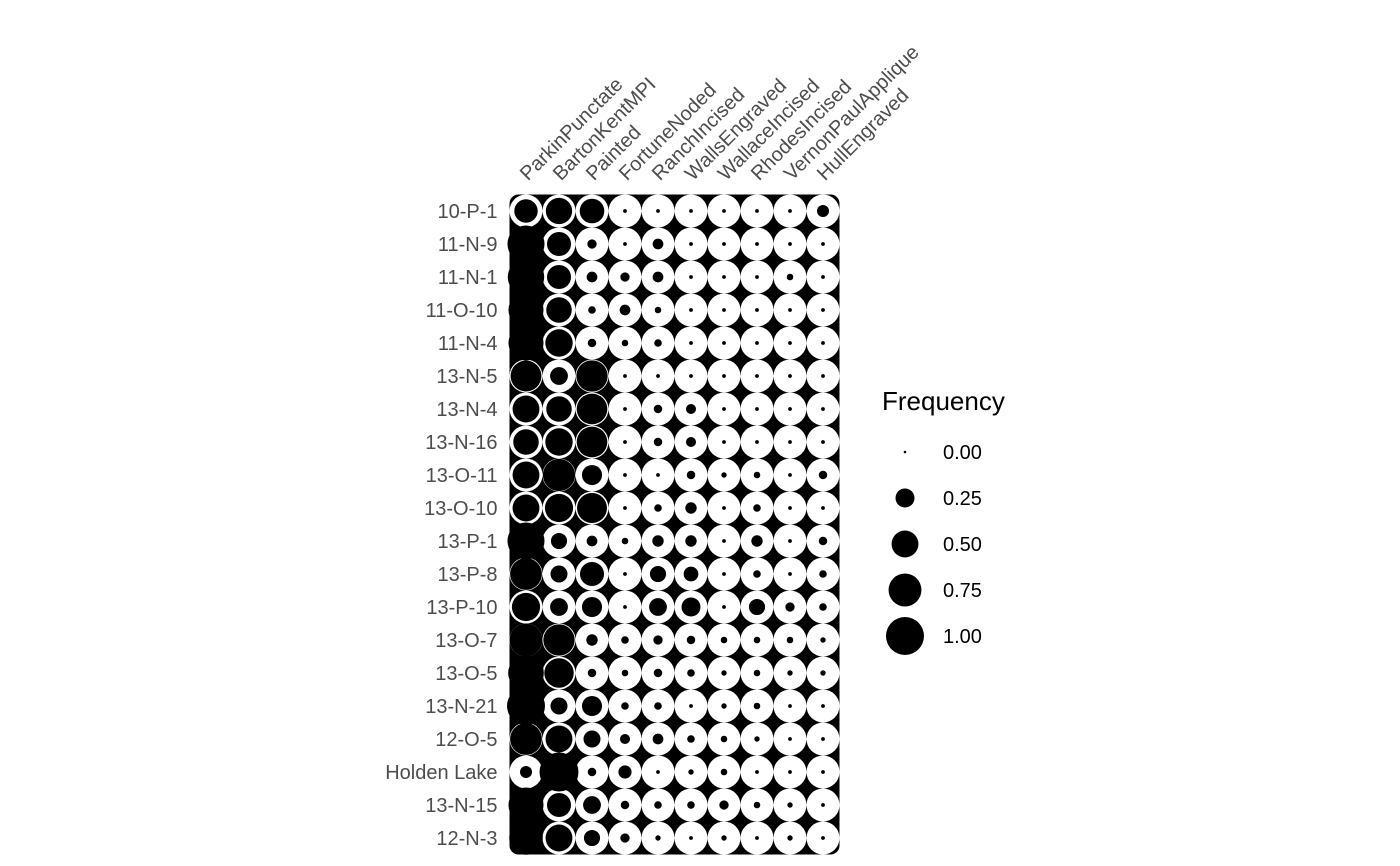 This screenshot has height=866, width=1400. I want to click on y-tick-label: 13-P-1, so click(467, 542).